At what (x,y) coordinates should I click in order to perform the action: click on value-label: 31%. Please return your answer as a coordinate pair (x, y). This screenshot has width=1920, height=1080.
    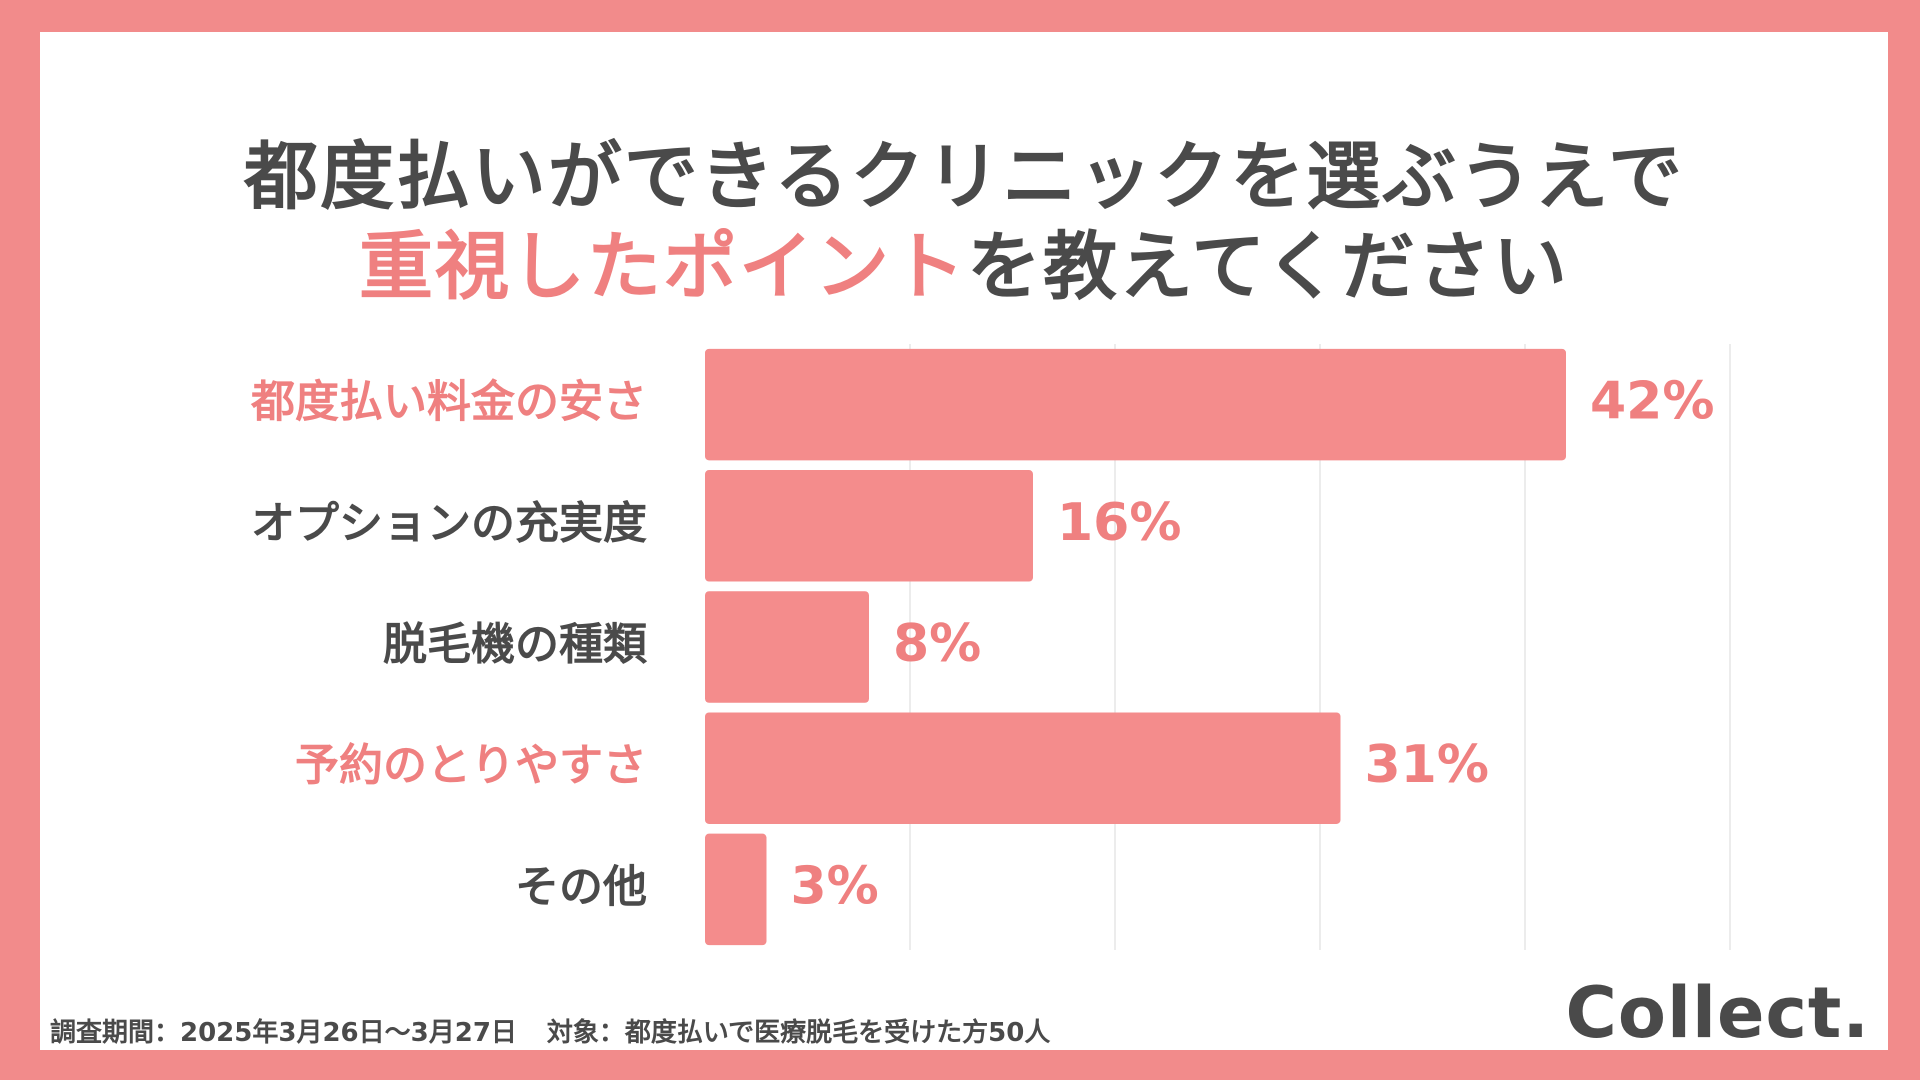
    Looking at the image, I should click on (1427, 765).